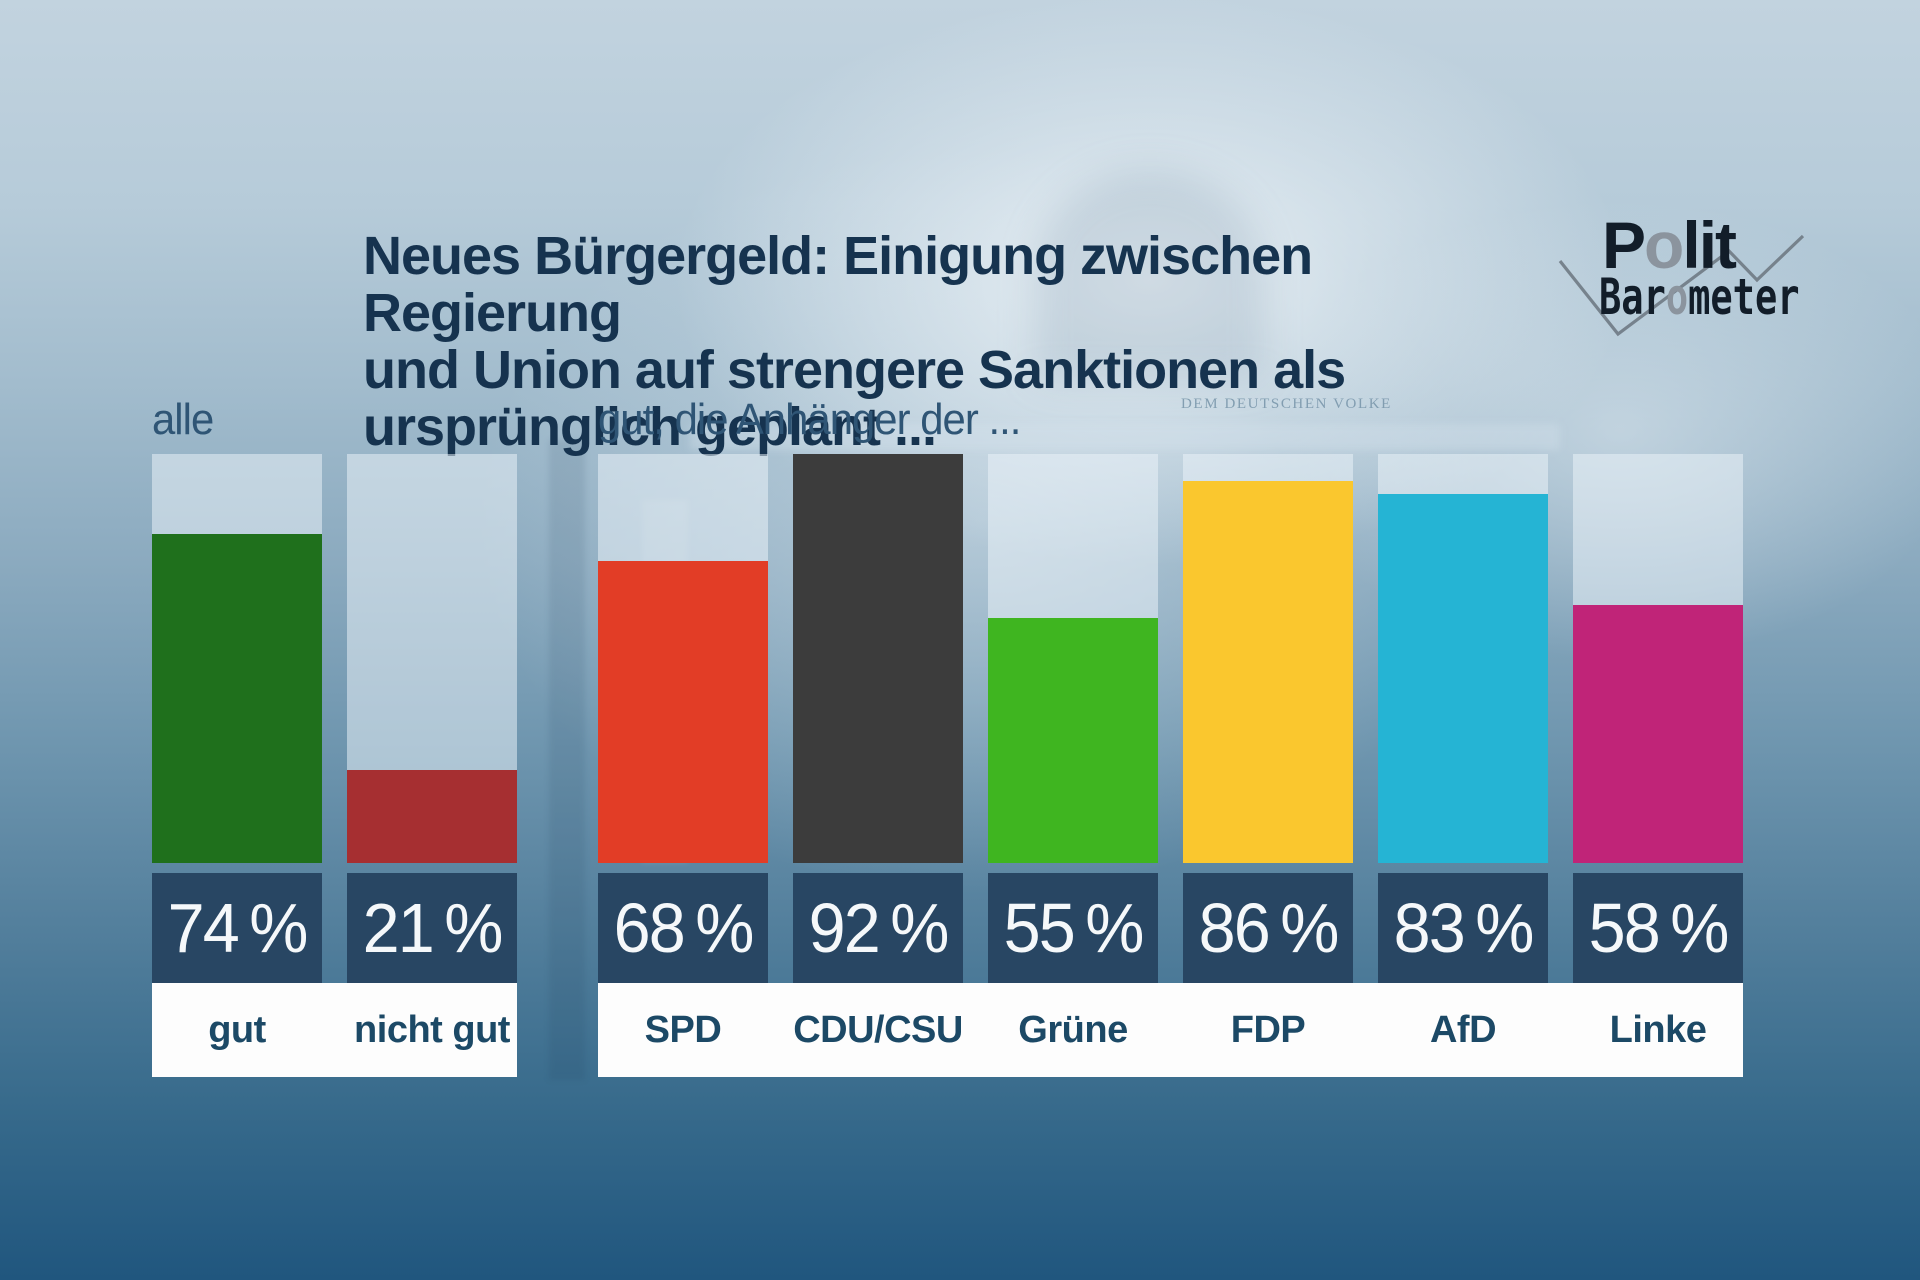 The width and height of the screenshot is (1920, 1280). Describe the element at coordinates (1286, 404) in the screenshot. I see `reichstag-inscription: DEM DEUTSCHEN VOLKE` at that location.